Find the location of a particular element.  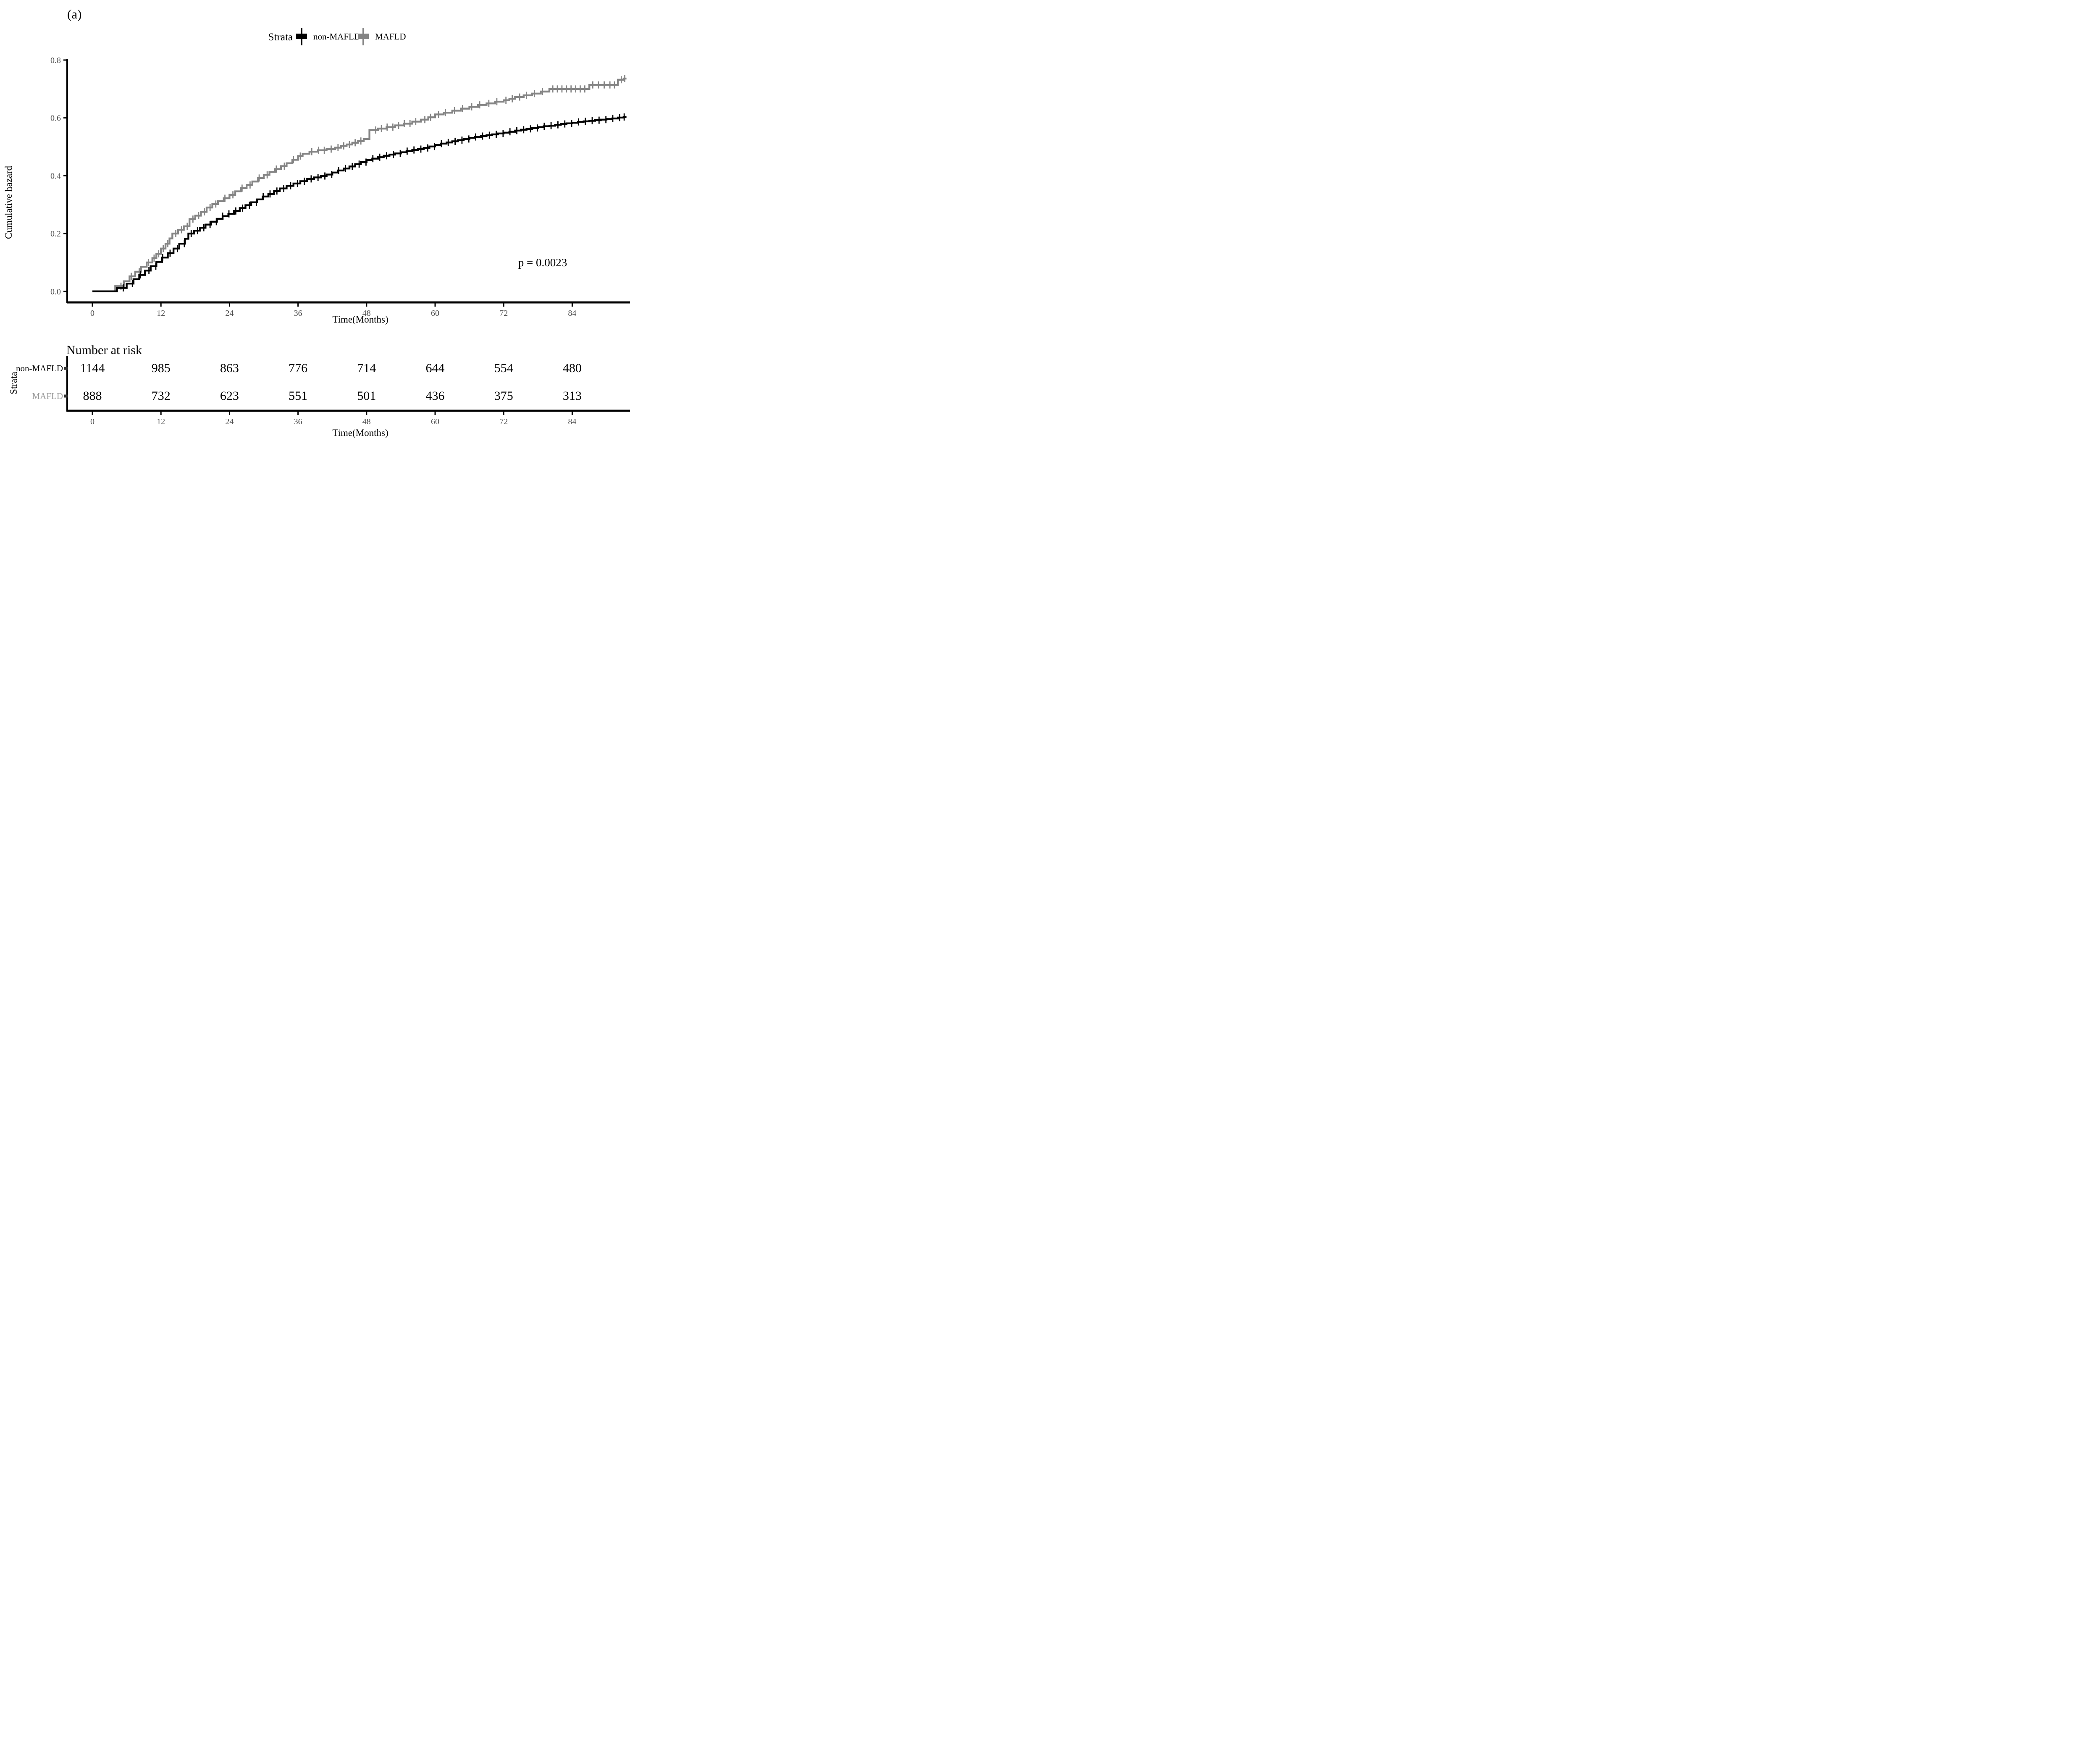

risk-count-mafld-84: 313 is located at coordinates (572, 396).